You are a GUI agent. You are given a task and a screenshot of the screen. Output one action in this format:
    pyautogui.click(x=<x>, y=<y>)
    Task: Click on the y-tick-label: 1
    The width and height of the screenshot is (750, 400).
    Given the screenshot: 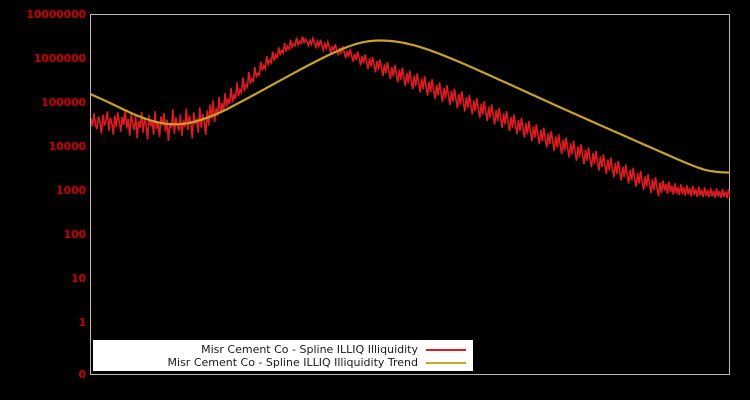 What is the action you would take?
    pyautogui.click(x=82, y=322)
    